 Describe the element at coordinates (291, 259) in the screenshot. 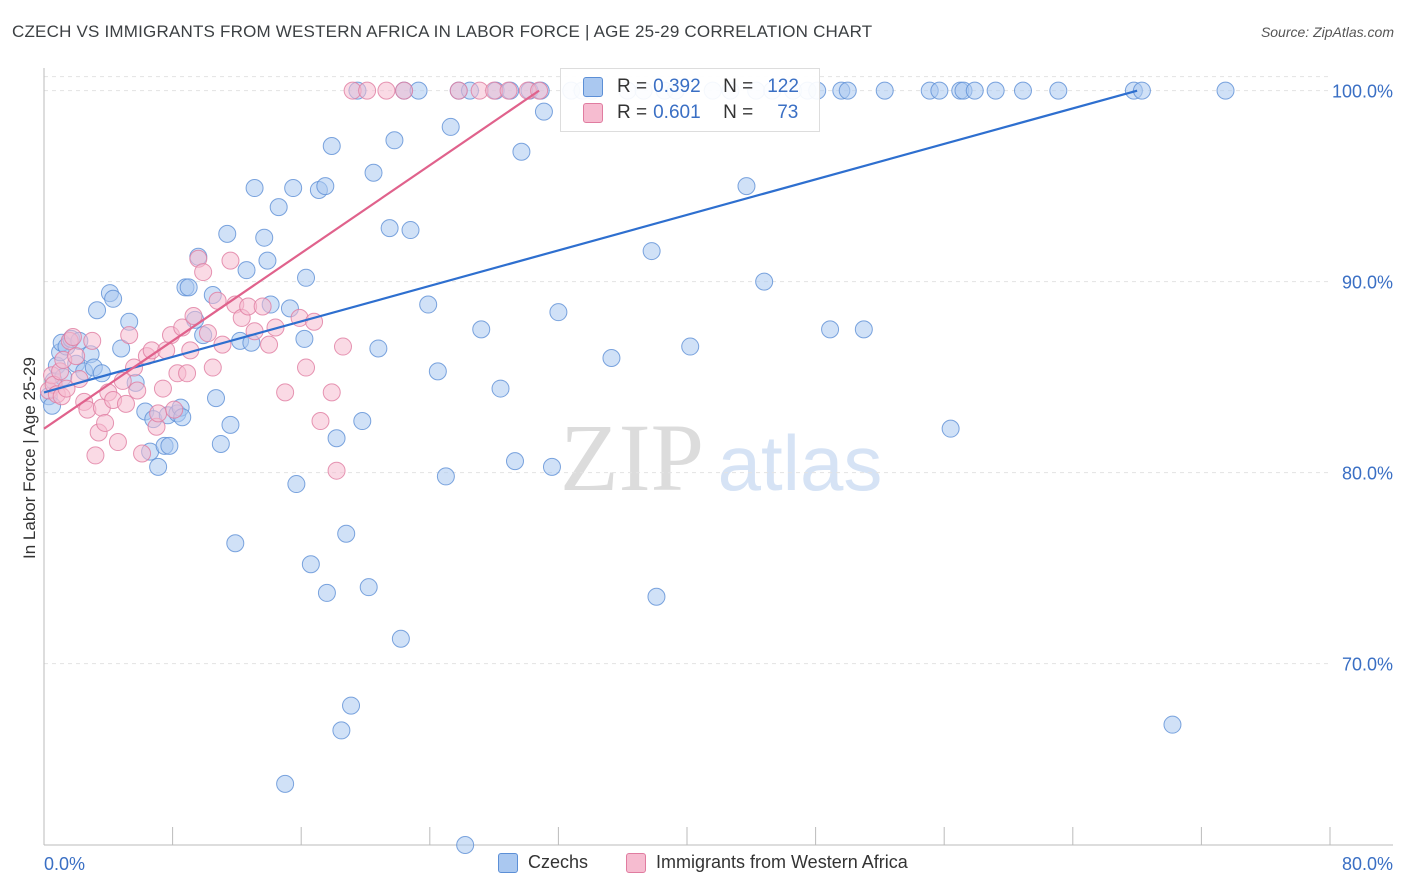

I see `western-africa-trend-line` at that location.